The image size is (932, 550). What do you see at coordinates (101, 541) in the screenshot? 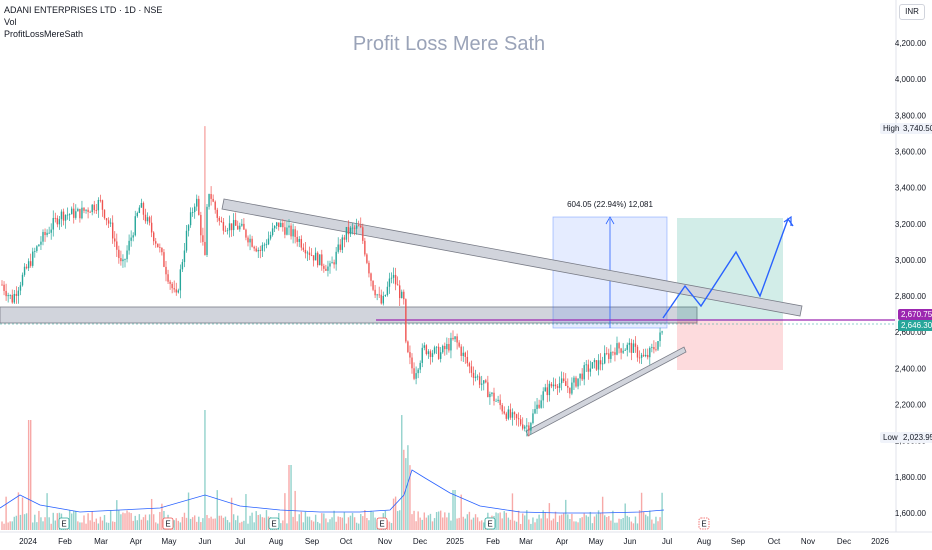
I see `time-tick-label: Mar` at bounding box center [101, 541].